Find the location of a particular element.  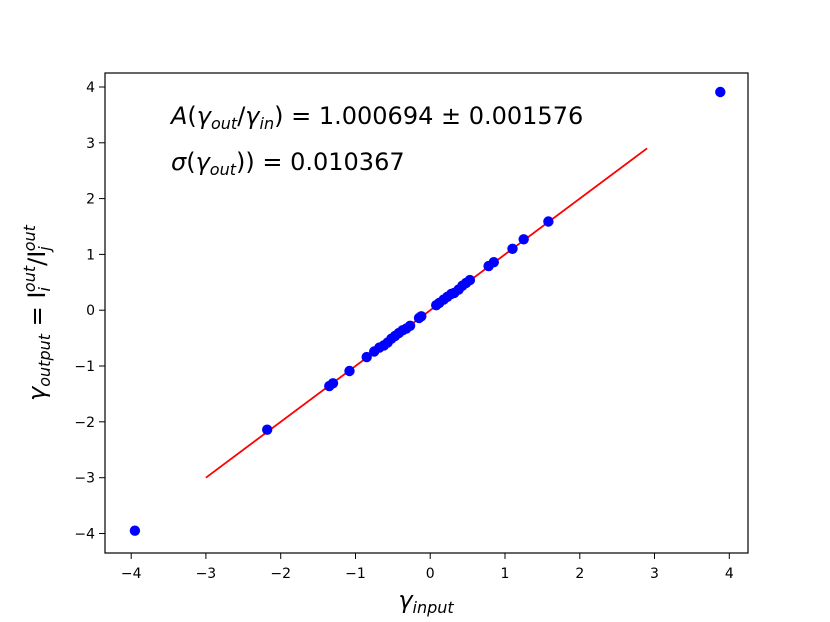

x-tick-label: 1 is located at coordinates (505, 574).